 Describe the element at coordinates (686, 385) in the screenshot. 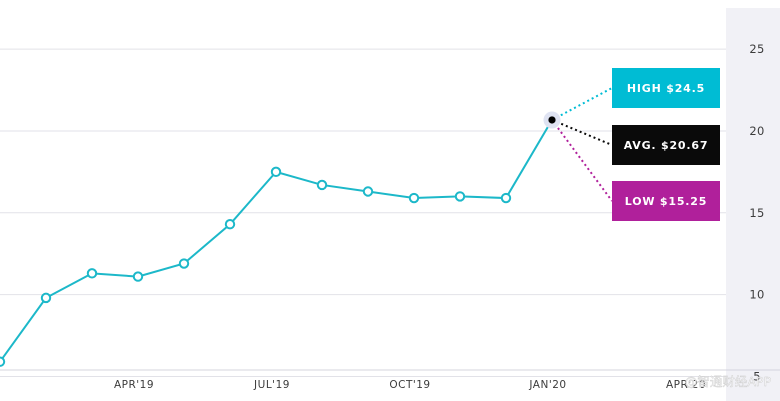

I see `x-tick-label: APR'20` at that location.